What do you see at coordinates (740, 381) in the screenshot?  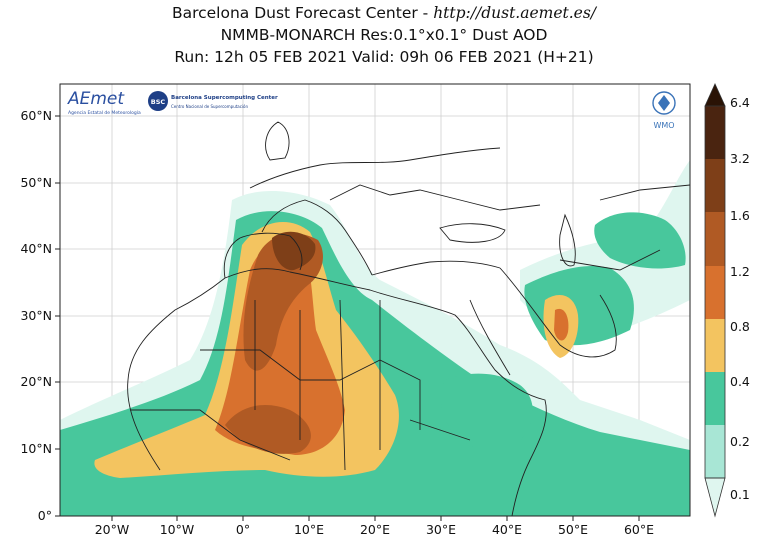 I see `colorbar-label-0.4: 0.4` at bounding box center [740, 381].